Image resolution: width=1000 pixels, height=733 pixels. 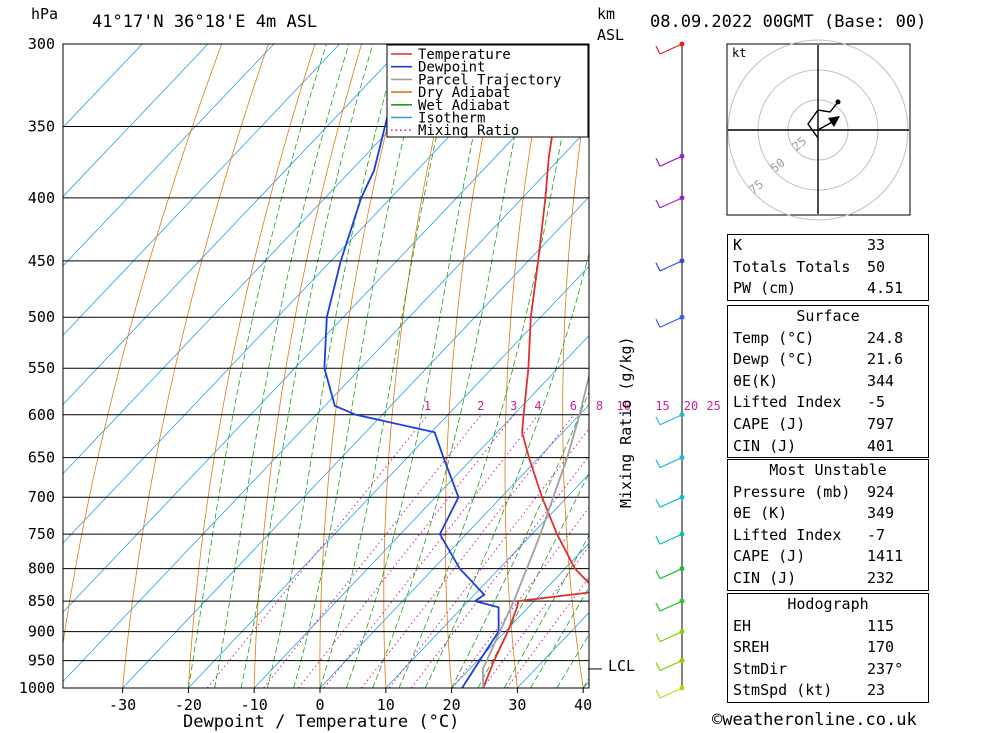 I want to click on surface-title: Surface, so click(x=828, y=316).